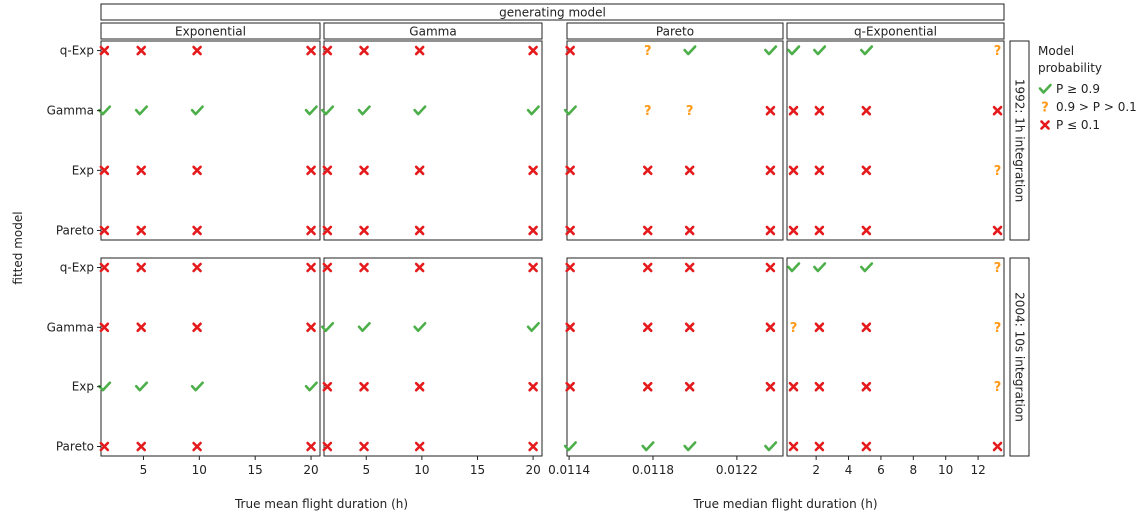 Image resolution: width=1139 pixels, height=517 pixels. I want to click on row-strip-label: 2004: 10s integration, so click(1020, 357).